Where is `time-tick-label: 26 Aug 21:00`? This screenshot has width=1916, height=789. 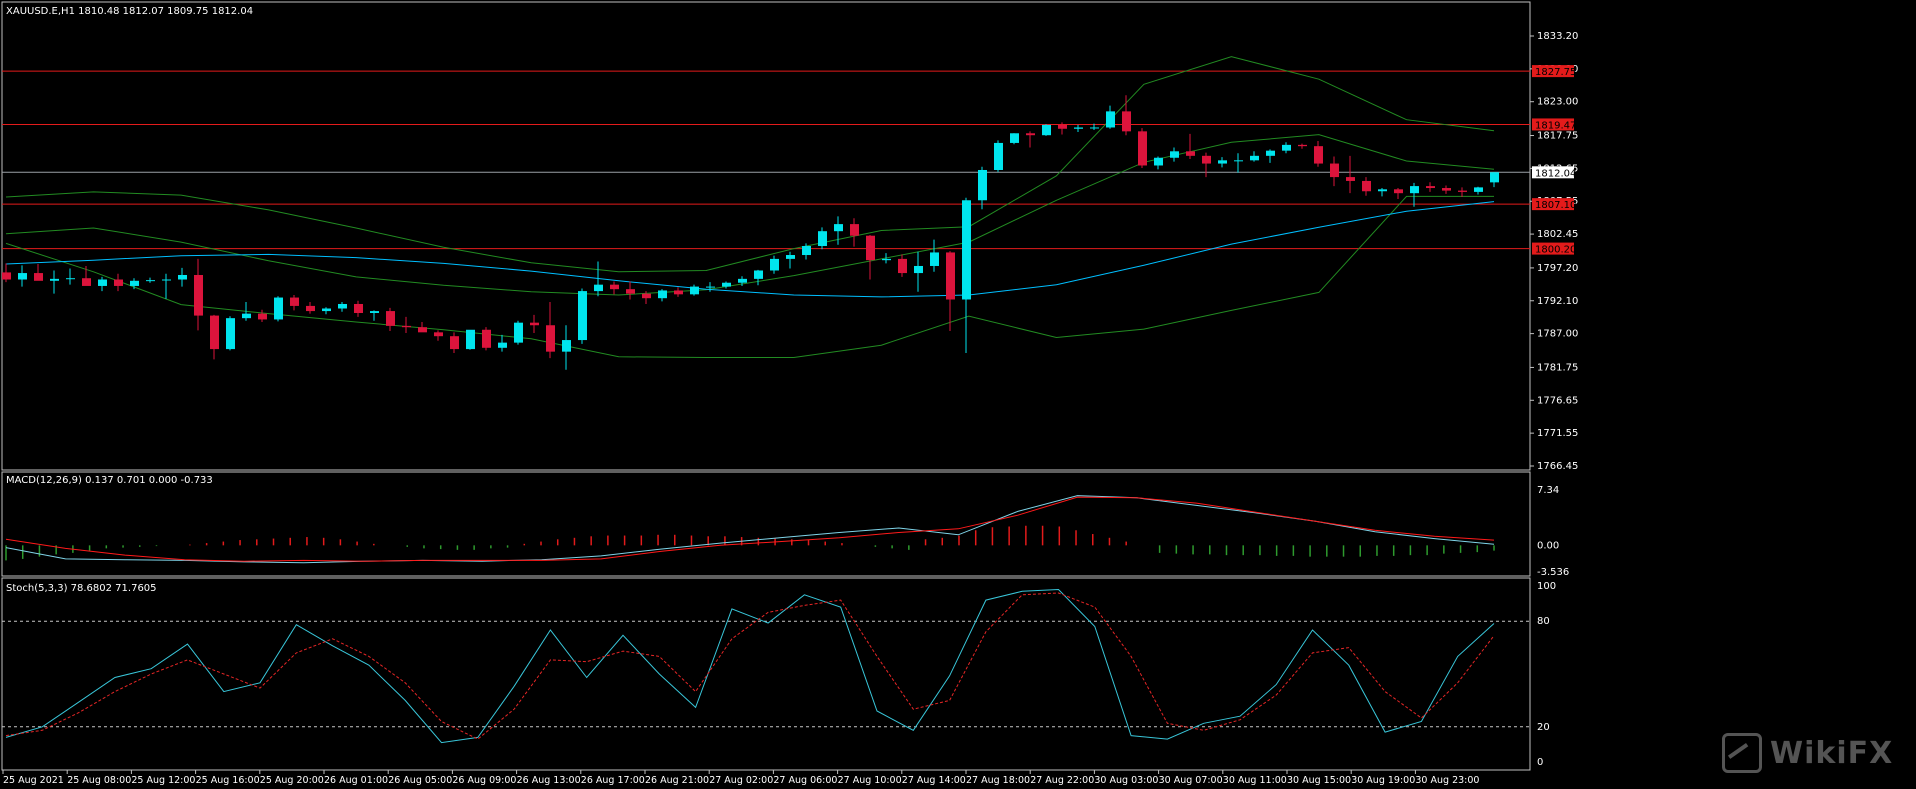
time-tick-label: 26 Aug 21:00 is located at coordinates (677, 780).